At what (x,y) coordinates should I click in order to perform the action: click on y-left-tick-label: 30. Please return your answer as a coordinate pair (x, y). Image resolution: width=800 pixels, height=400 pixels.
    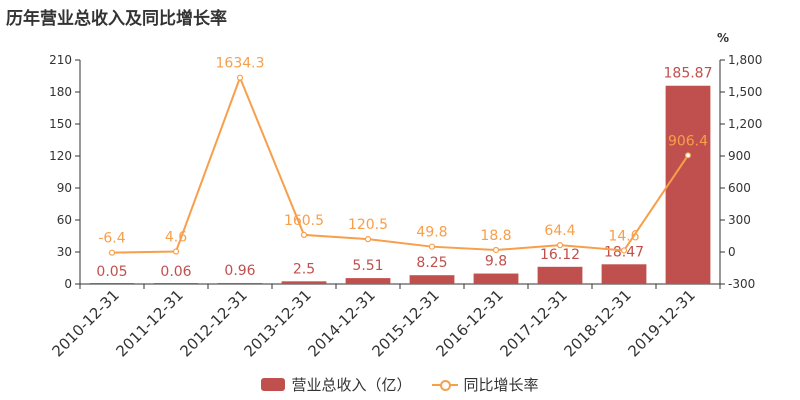
    Looking at the image, I should click on (64, 252).